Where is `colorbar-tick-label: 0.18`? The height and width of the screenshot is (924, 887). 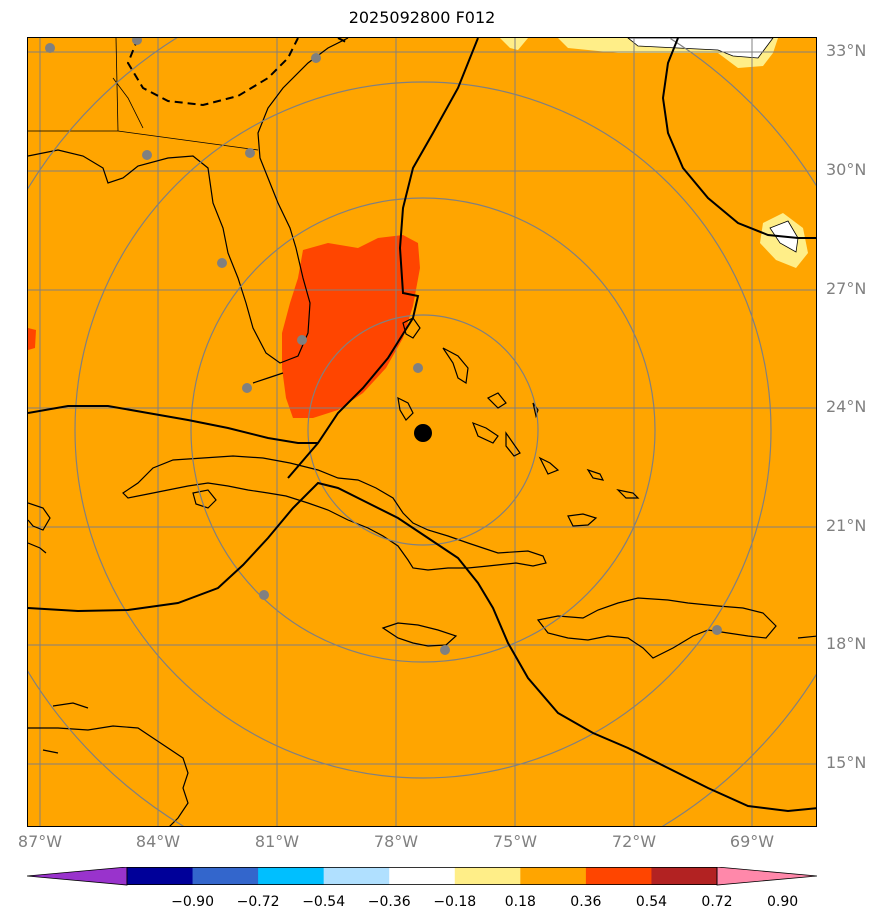 colorbar-tick-label: 0.18 is located at coordinates (520, 902).